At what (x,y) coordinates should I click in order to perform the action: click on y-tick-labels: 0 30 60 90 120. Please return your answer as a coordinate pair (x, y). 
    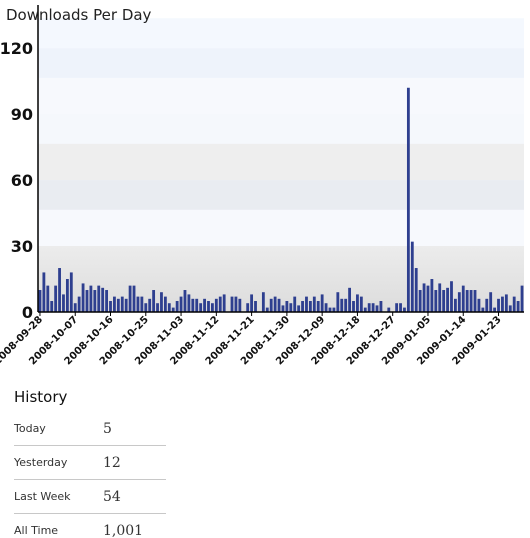
    Looking at the image, I should click on (16, 180).